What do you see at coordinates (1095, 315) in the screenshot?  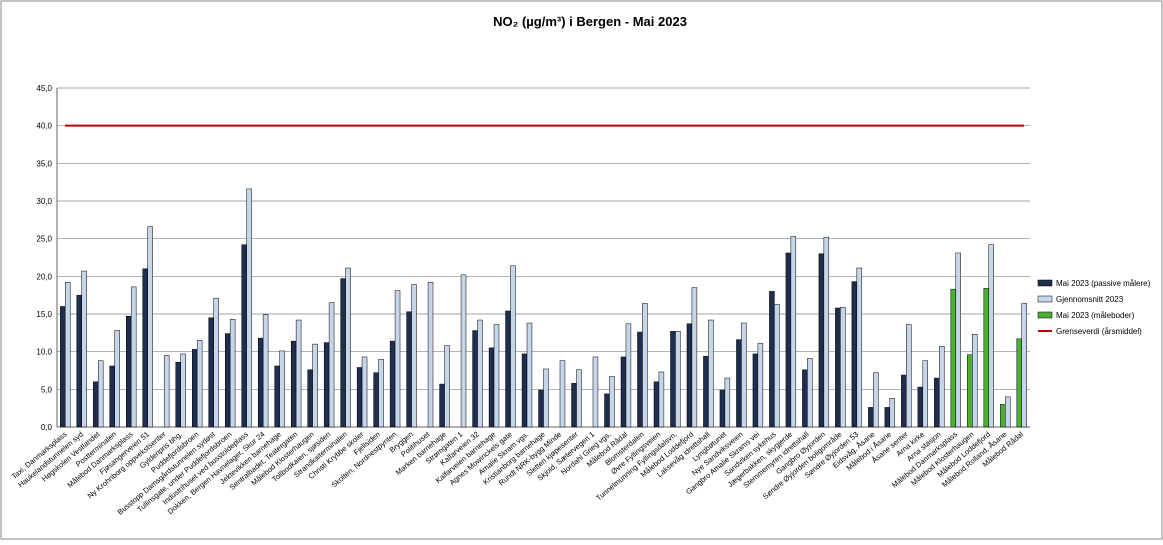 I see `legend-label: Mai 2023 (måleboder)` at bounding box center [1095, 315].